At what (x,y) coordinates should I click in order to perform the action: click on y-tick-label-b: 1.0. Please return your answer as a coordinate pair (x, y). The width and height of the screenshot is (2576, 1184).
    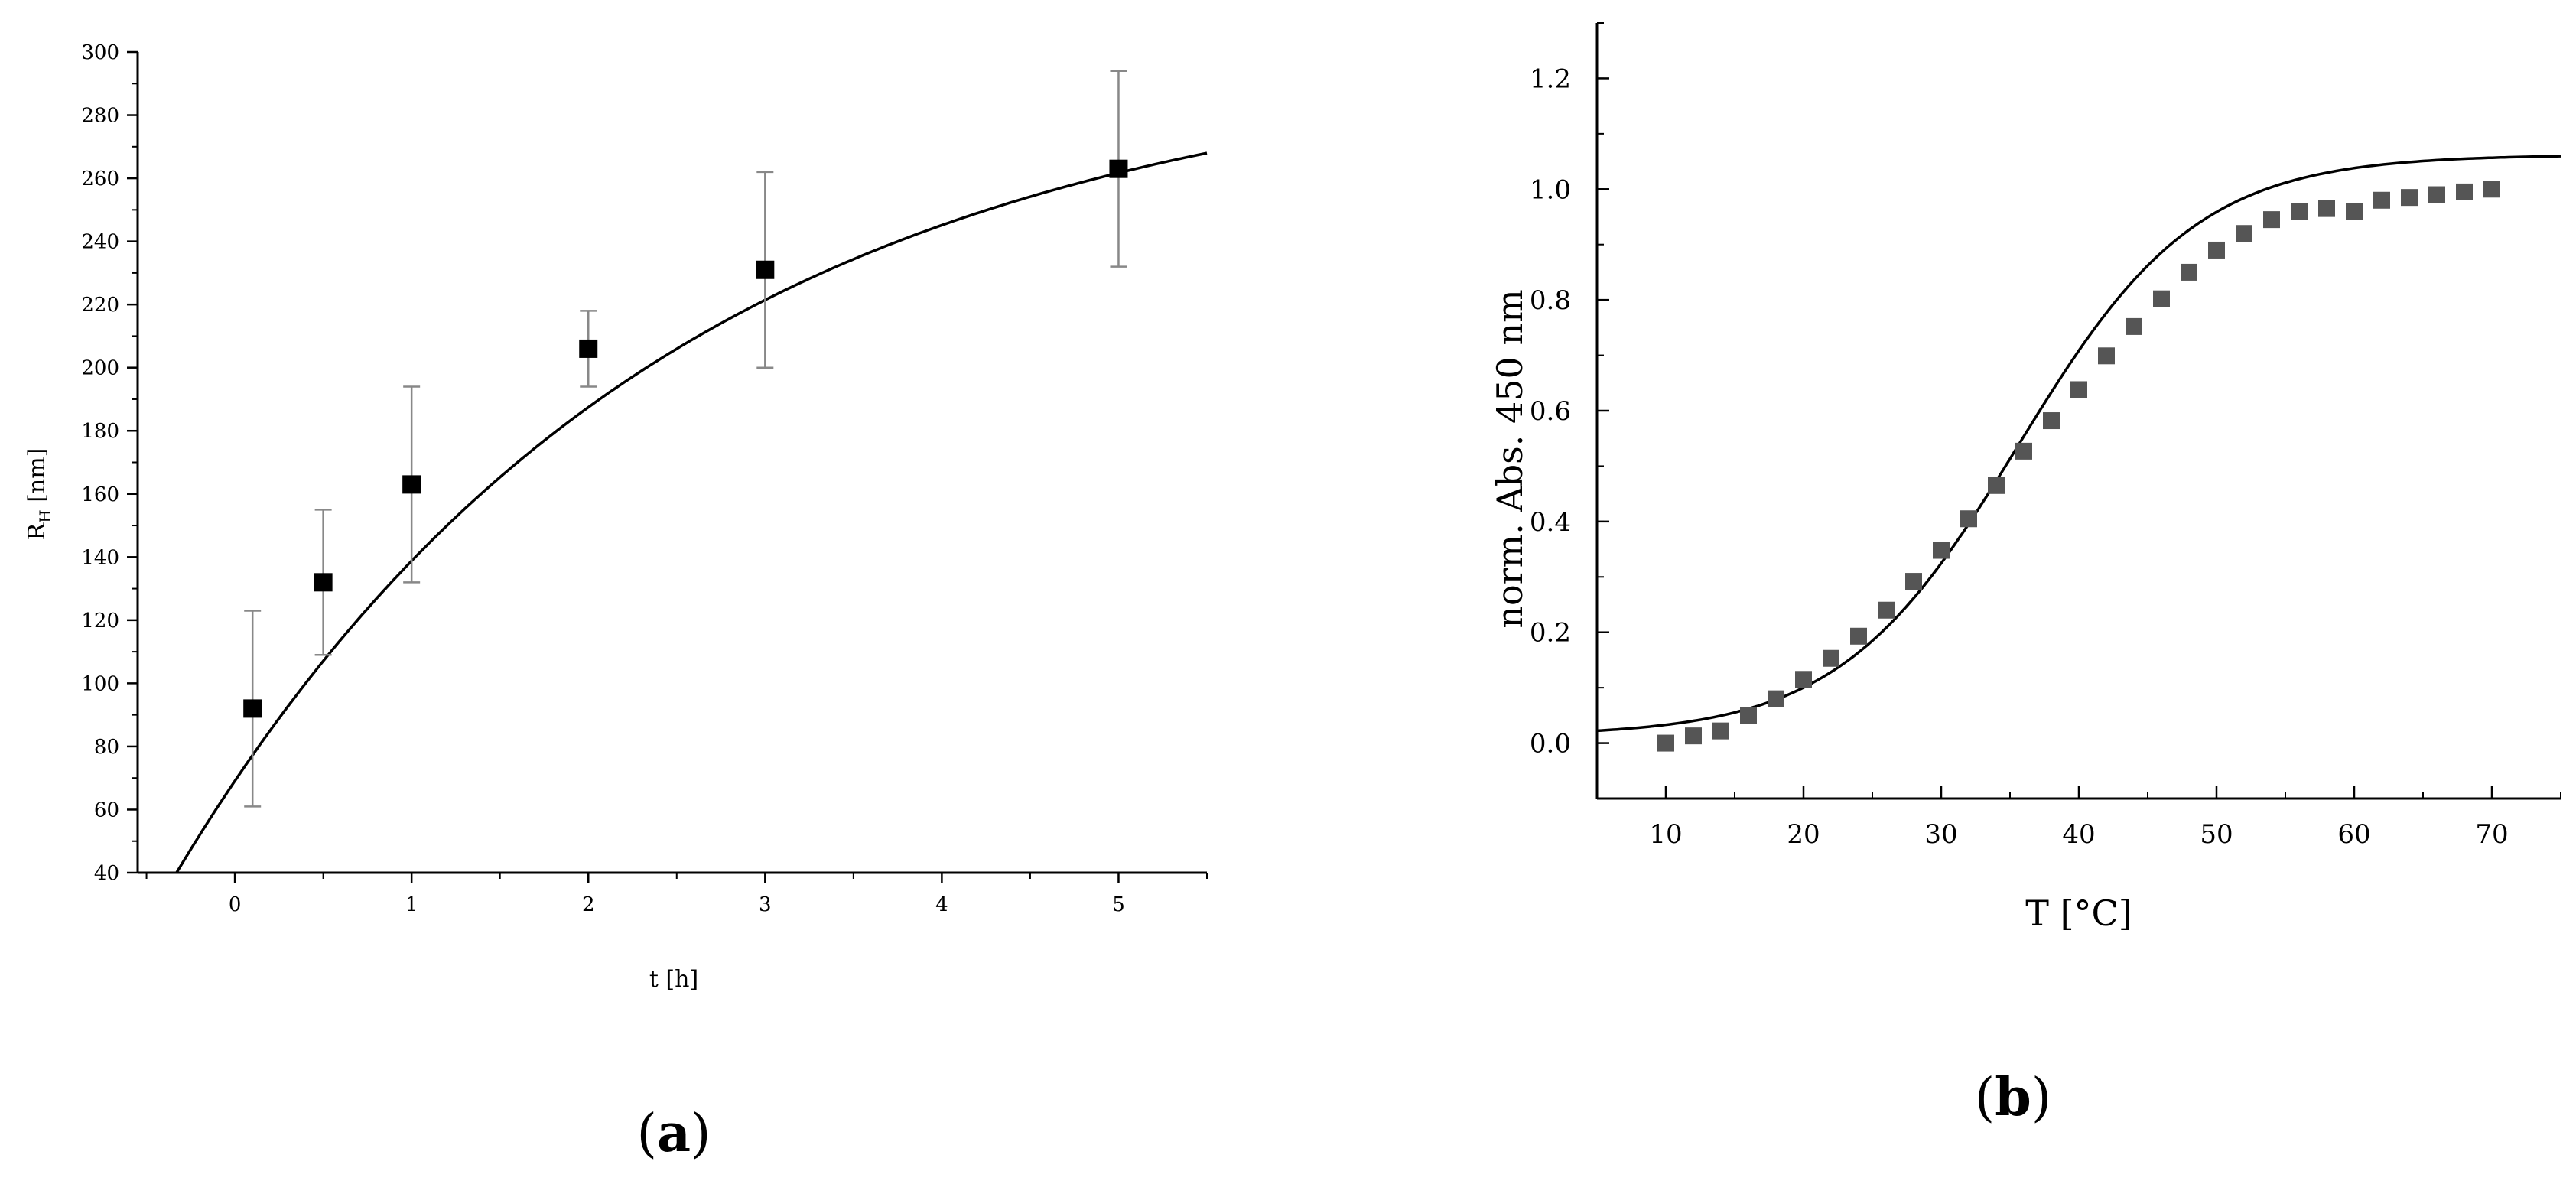
    Looking at the image, I should click on (1550, 189).